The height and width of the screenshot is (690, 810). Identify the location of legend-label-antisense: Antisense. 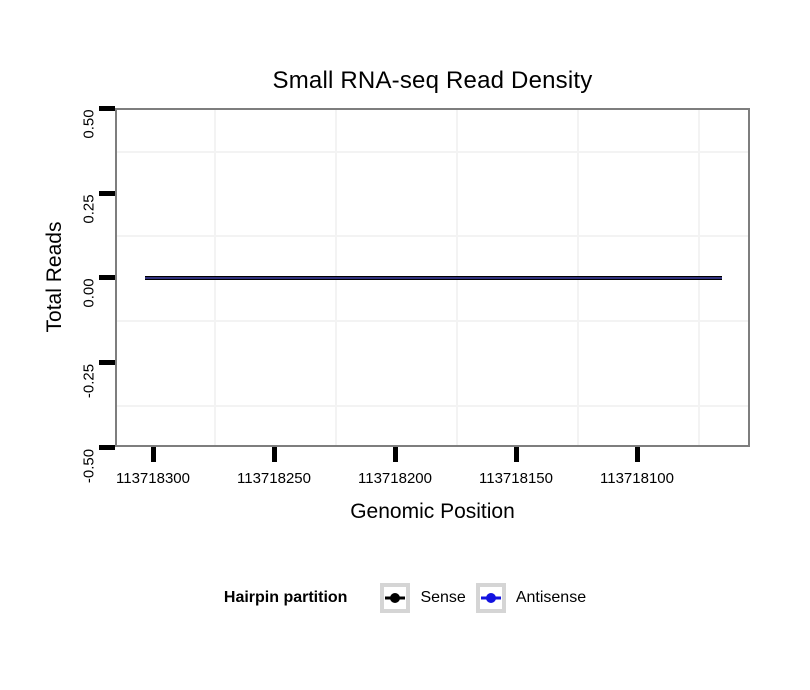
(551, 597).